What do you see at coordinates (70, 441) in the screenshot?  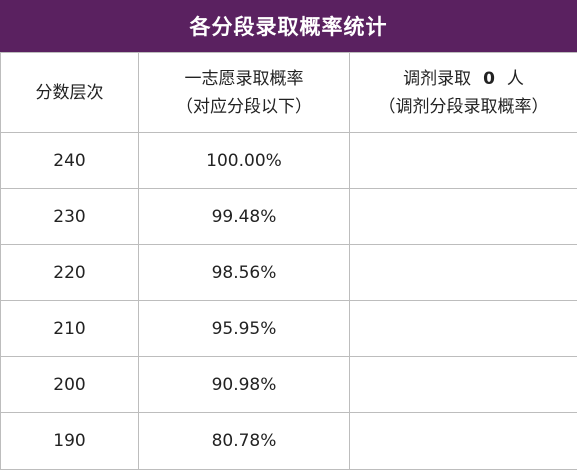 I see `score-cell: 190` at bounding box center [70, 441].